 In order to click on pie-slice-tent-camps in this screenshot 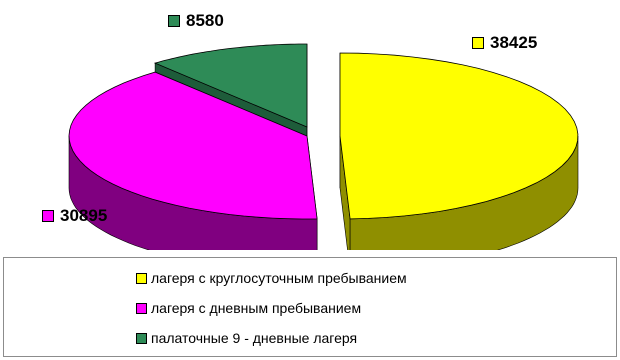, I will do `click(230, 85)`.